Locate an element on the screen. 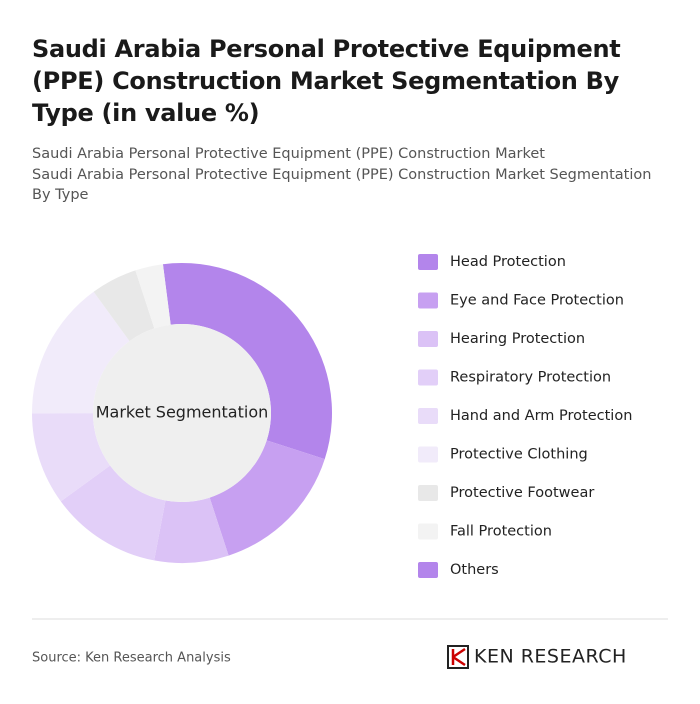 Image resolution: width=700 pixels, height=704 pixels. legend-label: Hearing Protection is located at coordinates (517, 339).